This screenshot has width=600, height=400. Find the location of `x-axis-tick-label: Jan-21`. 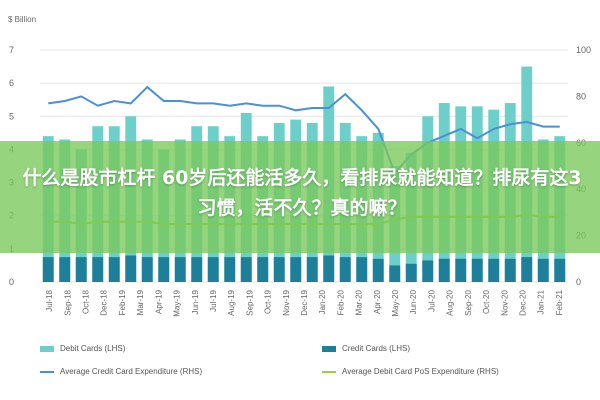

x-axis-tick-label: Jan-21 is located at coordinates (541, 301).